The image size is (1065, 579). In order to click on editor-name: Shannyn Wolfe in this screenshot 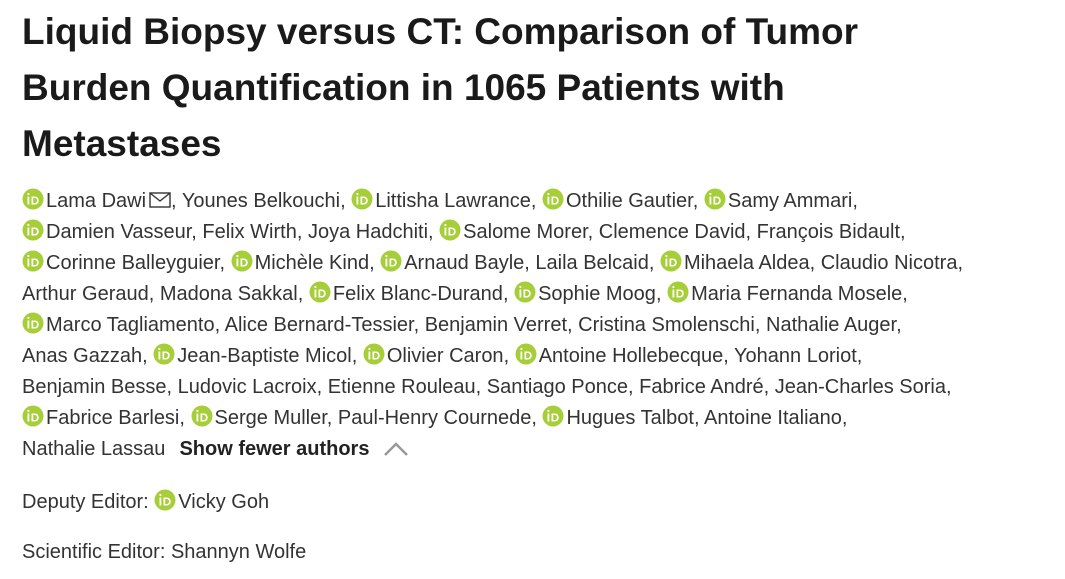, I will do `click(238, 552)`.